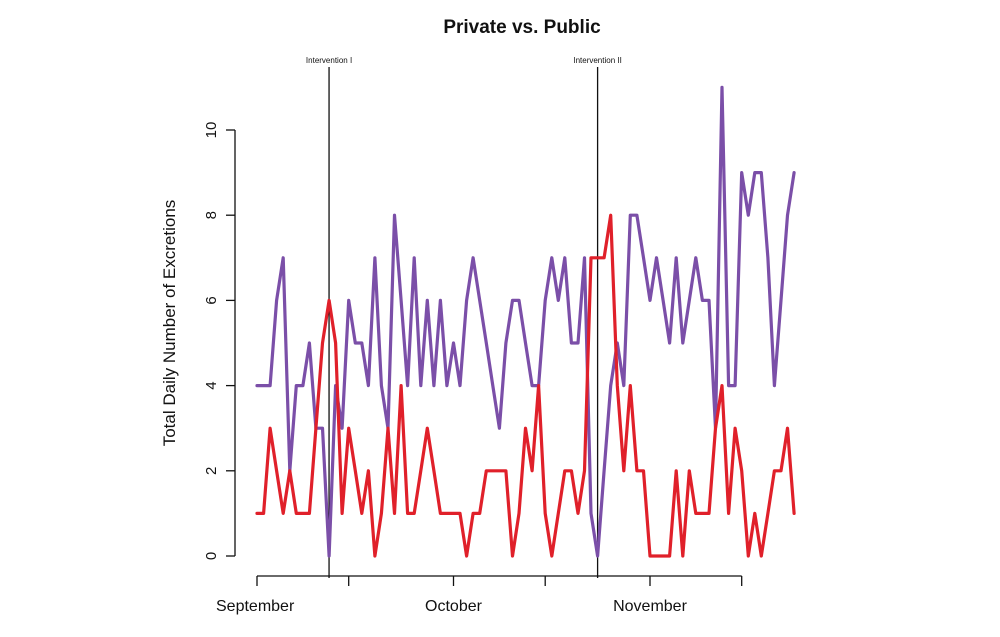 This screenshot has width=1000, height=637. Describe the element at coordinates (211, 385) in the screenshot. I see `y-tick-label: 4` at that location.